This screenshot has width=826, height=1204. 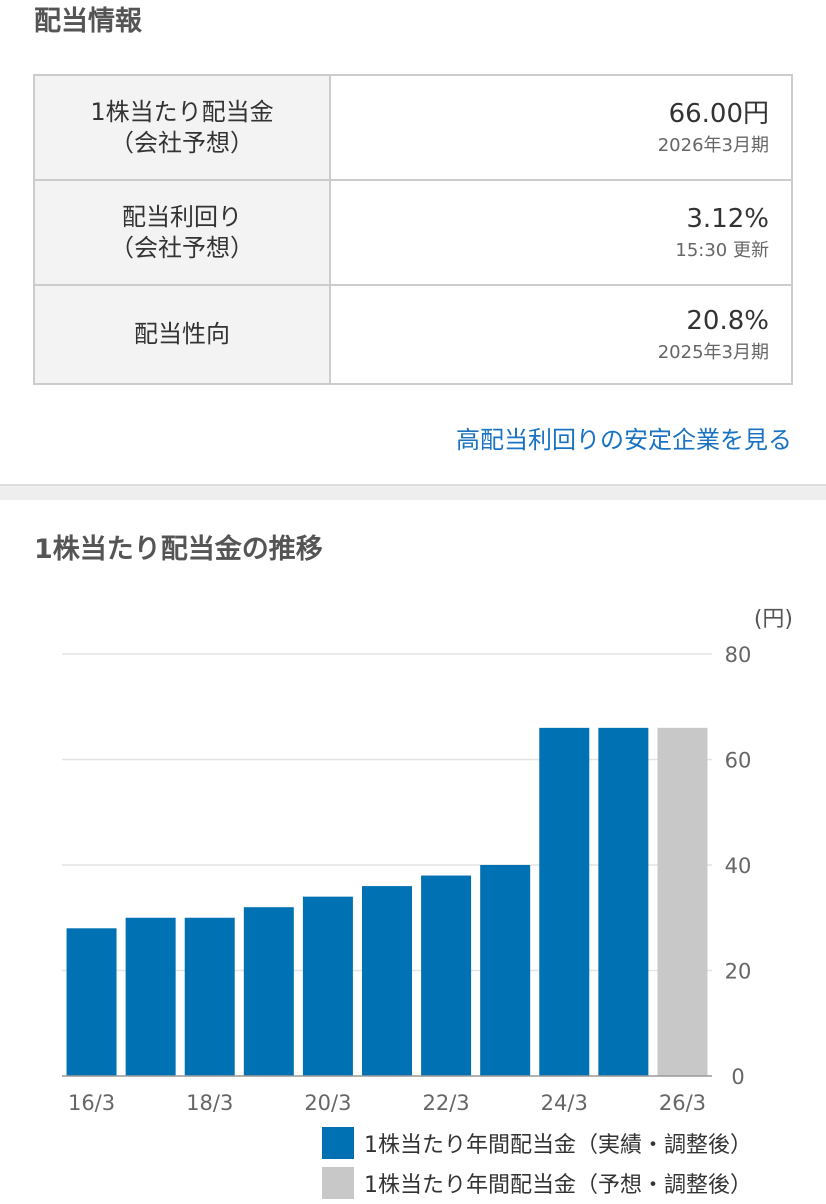 What do you see at coordinates (561, 127) in the screenshot?
I see `row-value-cell: 66.00円 2026年3月期` at bounding box center [561, 127].